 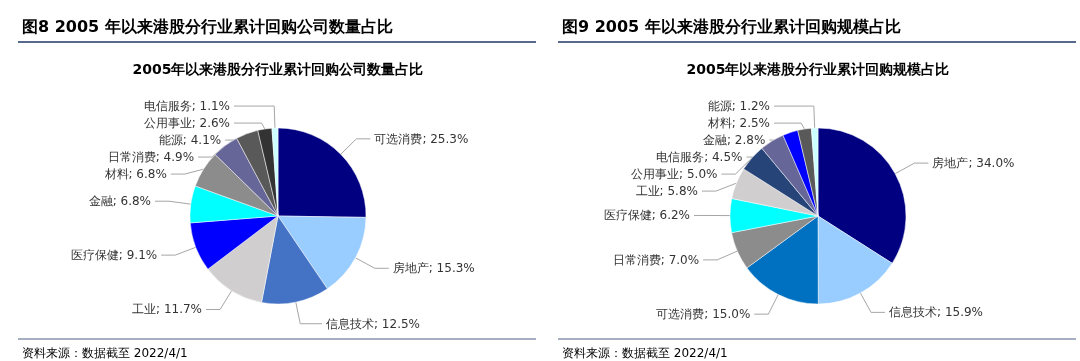 I want to click on slice-label: 电信服务; 4.5%, so click(x=699, y=157).